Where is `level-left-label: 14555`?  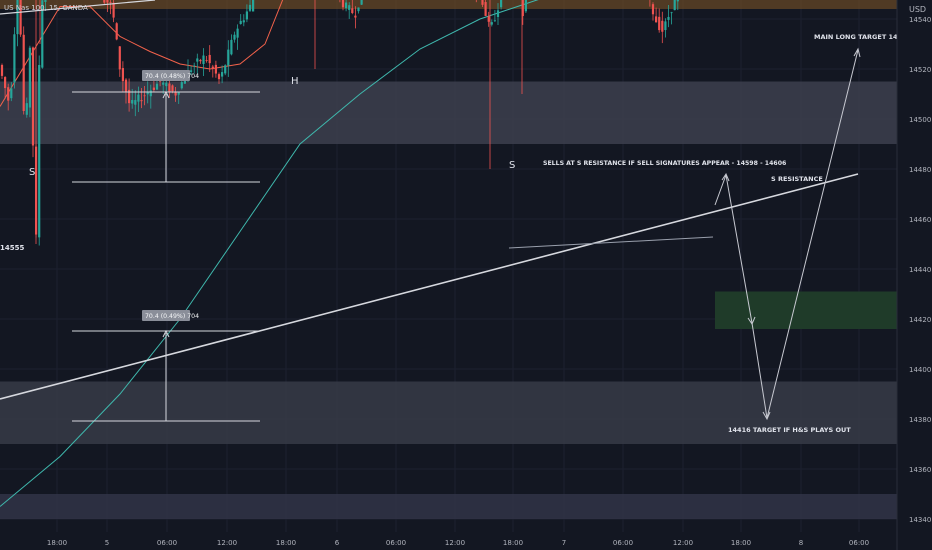
level-left-label: 14555 is located at coordinates (12, 248).